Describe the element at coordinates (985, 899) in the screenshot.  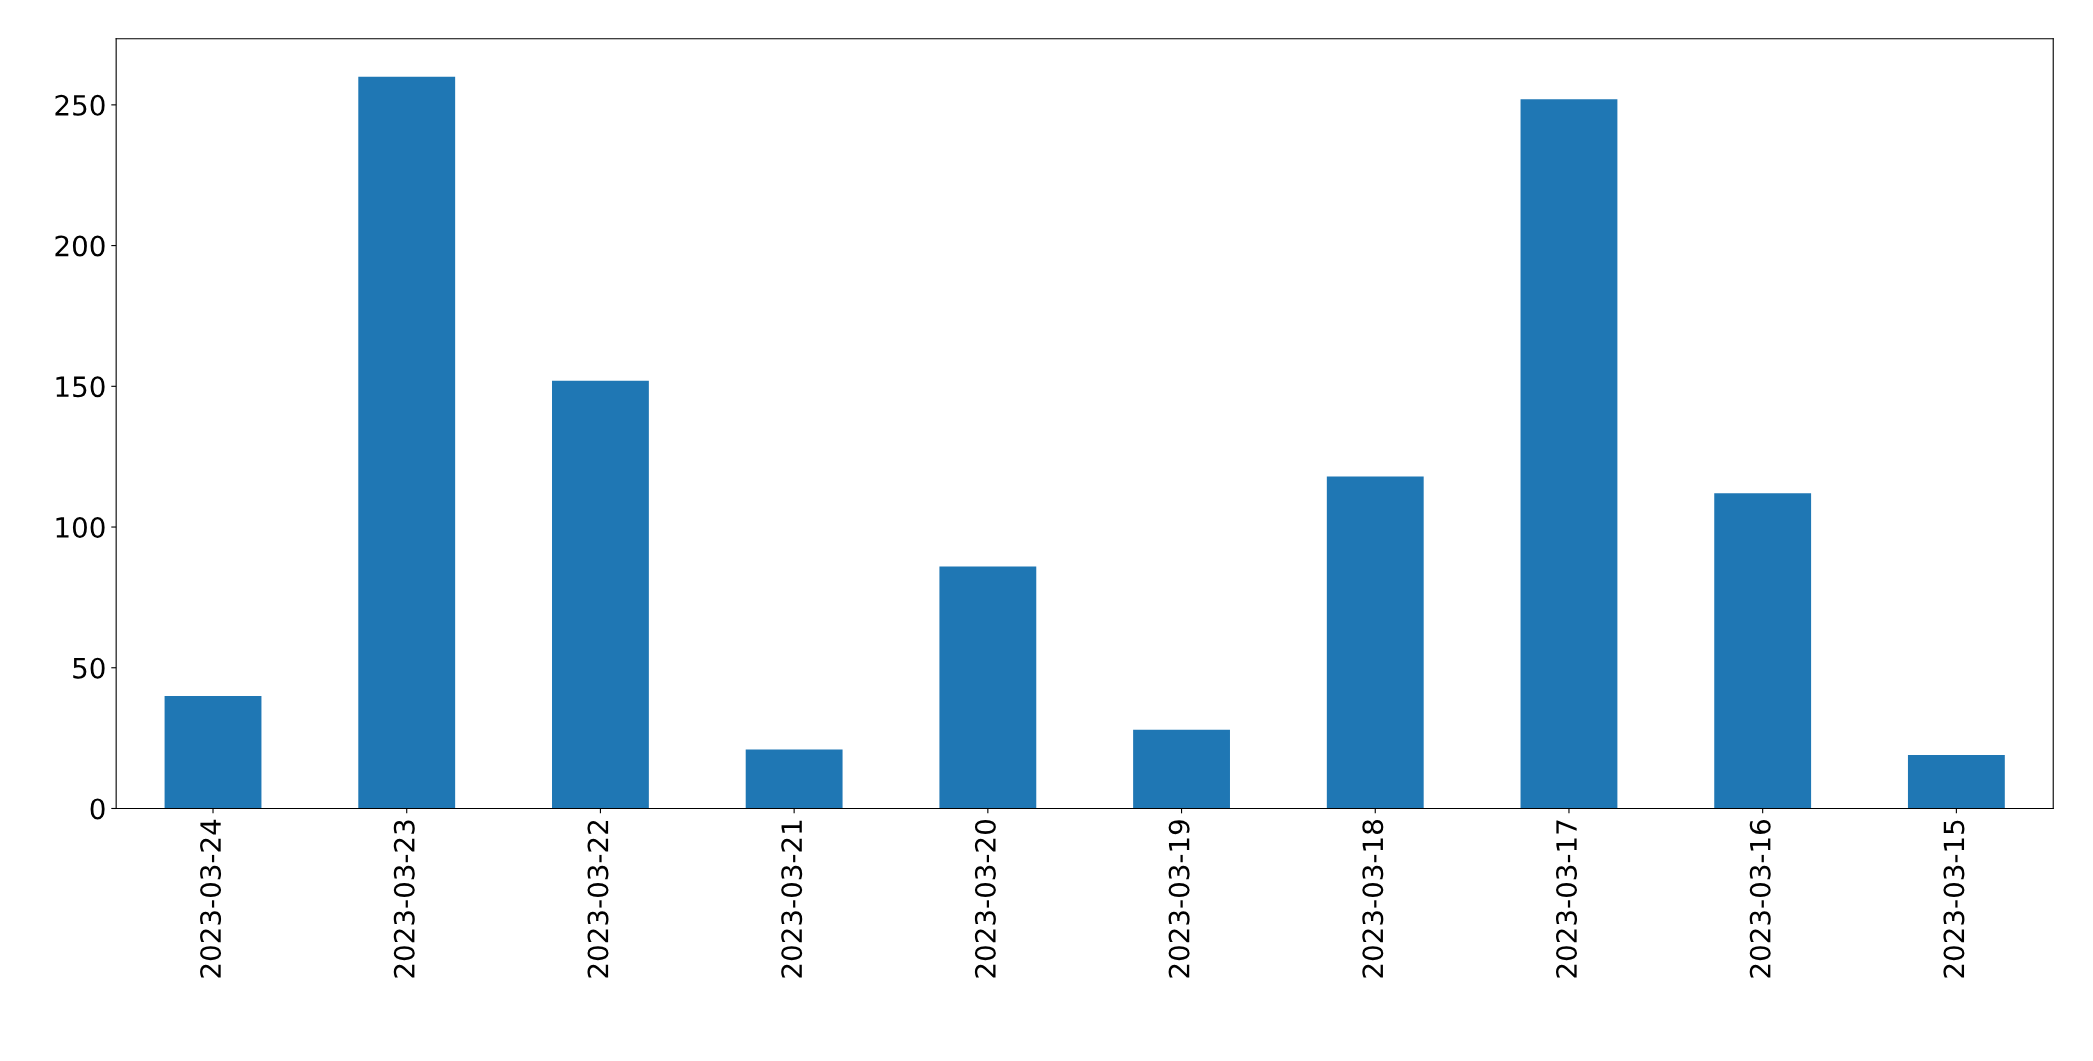
I see `x-tick-label: 2023-03-20` at that location.